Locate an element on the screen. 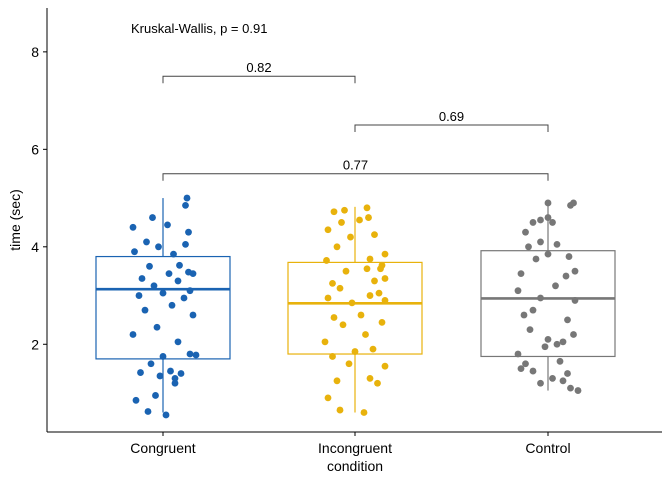 This screenshot has width=672, height=480. x-tick-label-congruent: Congruent is located at coordinates (162, 448).